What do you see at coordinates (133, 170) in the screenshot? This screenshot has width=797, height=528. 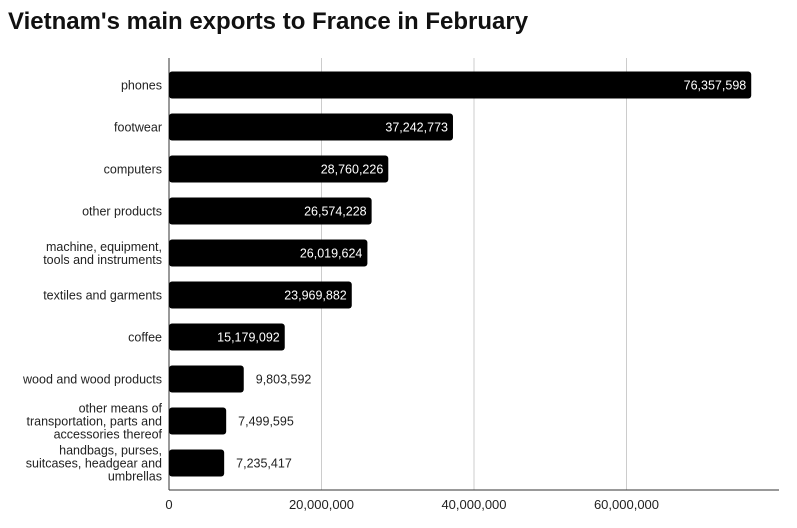 I see `category-label: computers` at bounding box center [133, 170].